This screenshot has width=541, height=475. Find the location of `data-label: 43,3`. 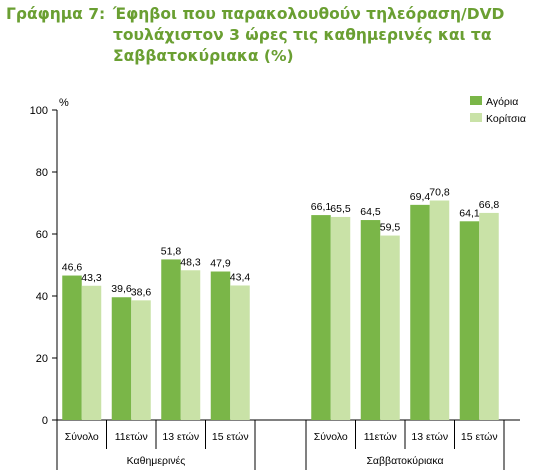

data-label: 43,3 is located at coordinates (91, 278).